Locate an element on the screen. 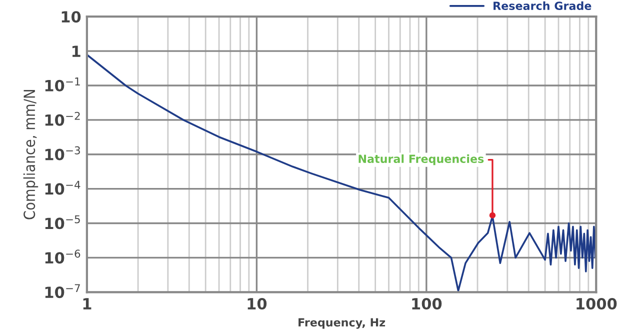 This screenshot has width=621, height=332. x-tick-label: 100 is located at coordinates (427, 304).